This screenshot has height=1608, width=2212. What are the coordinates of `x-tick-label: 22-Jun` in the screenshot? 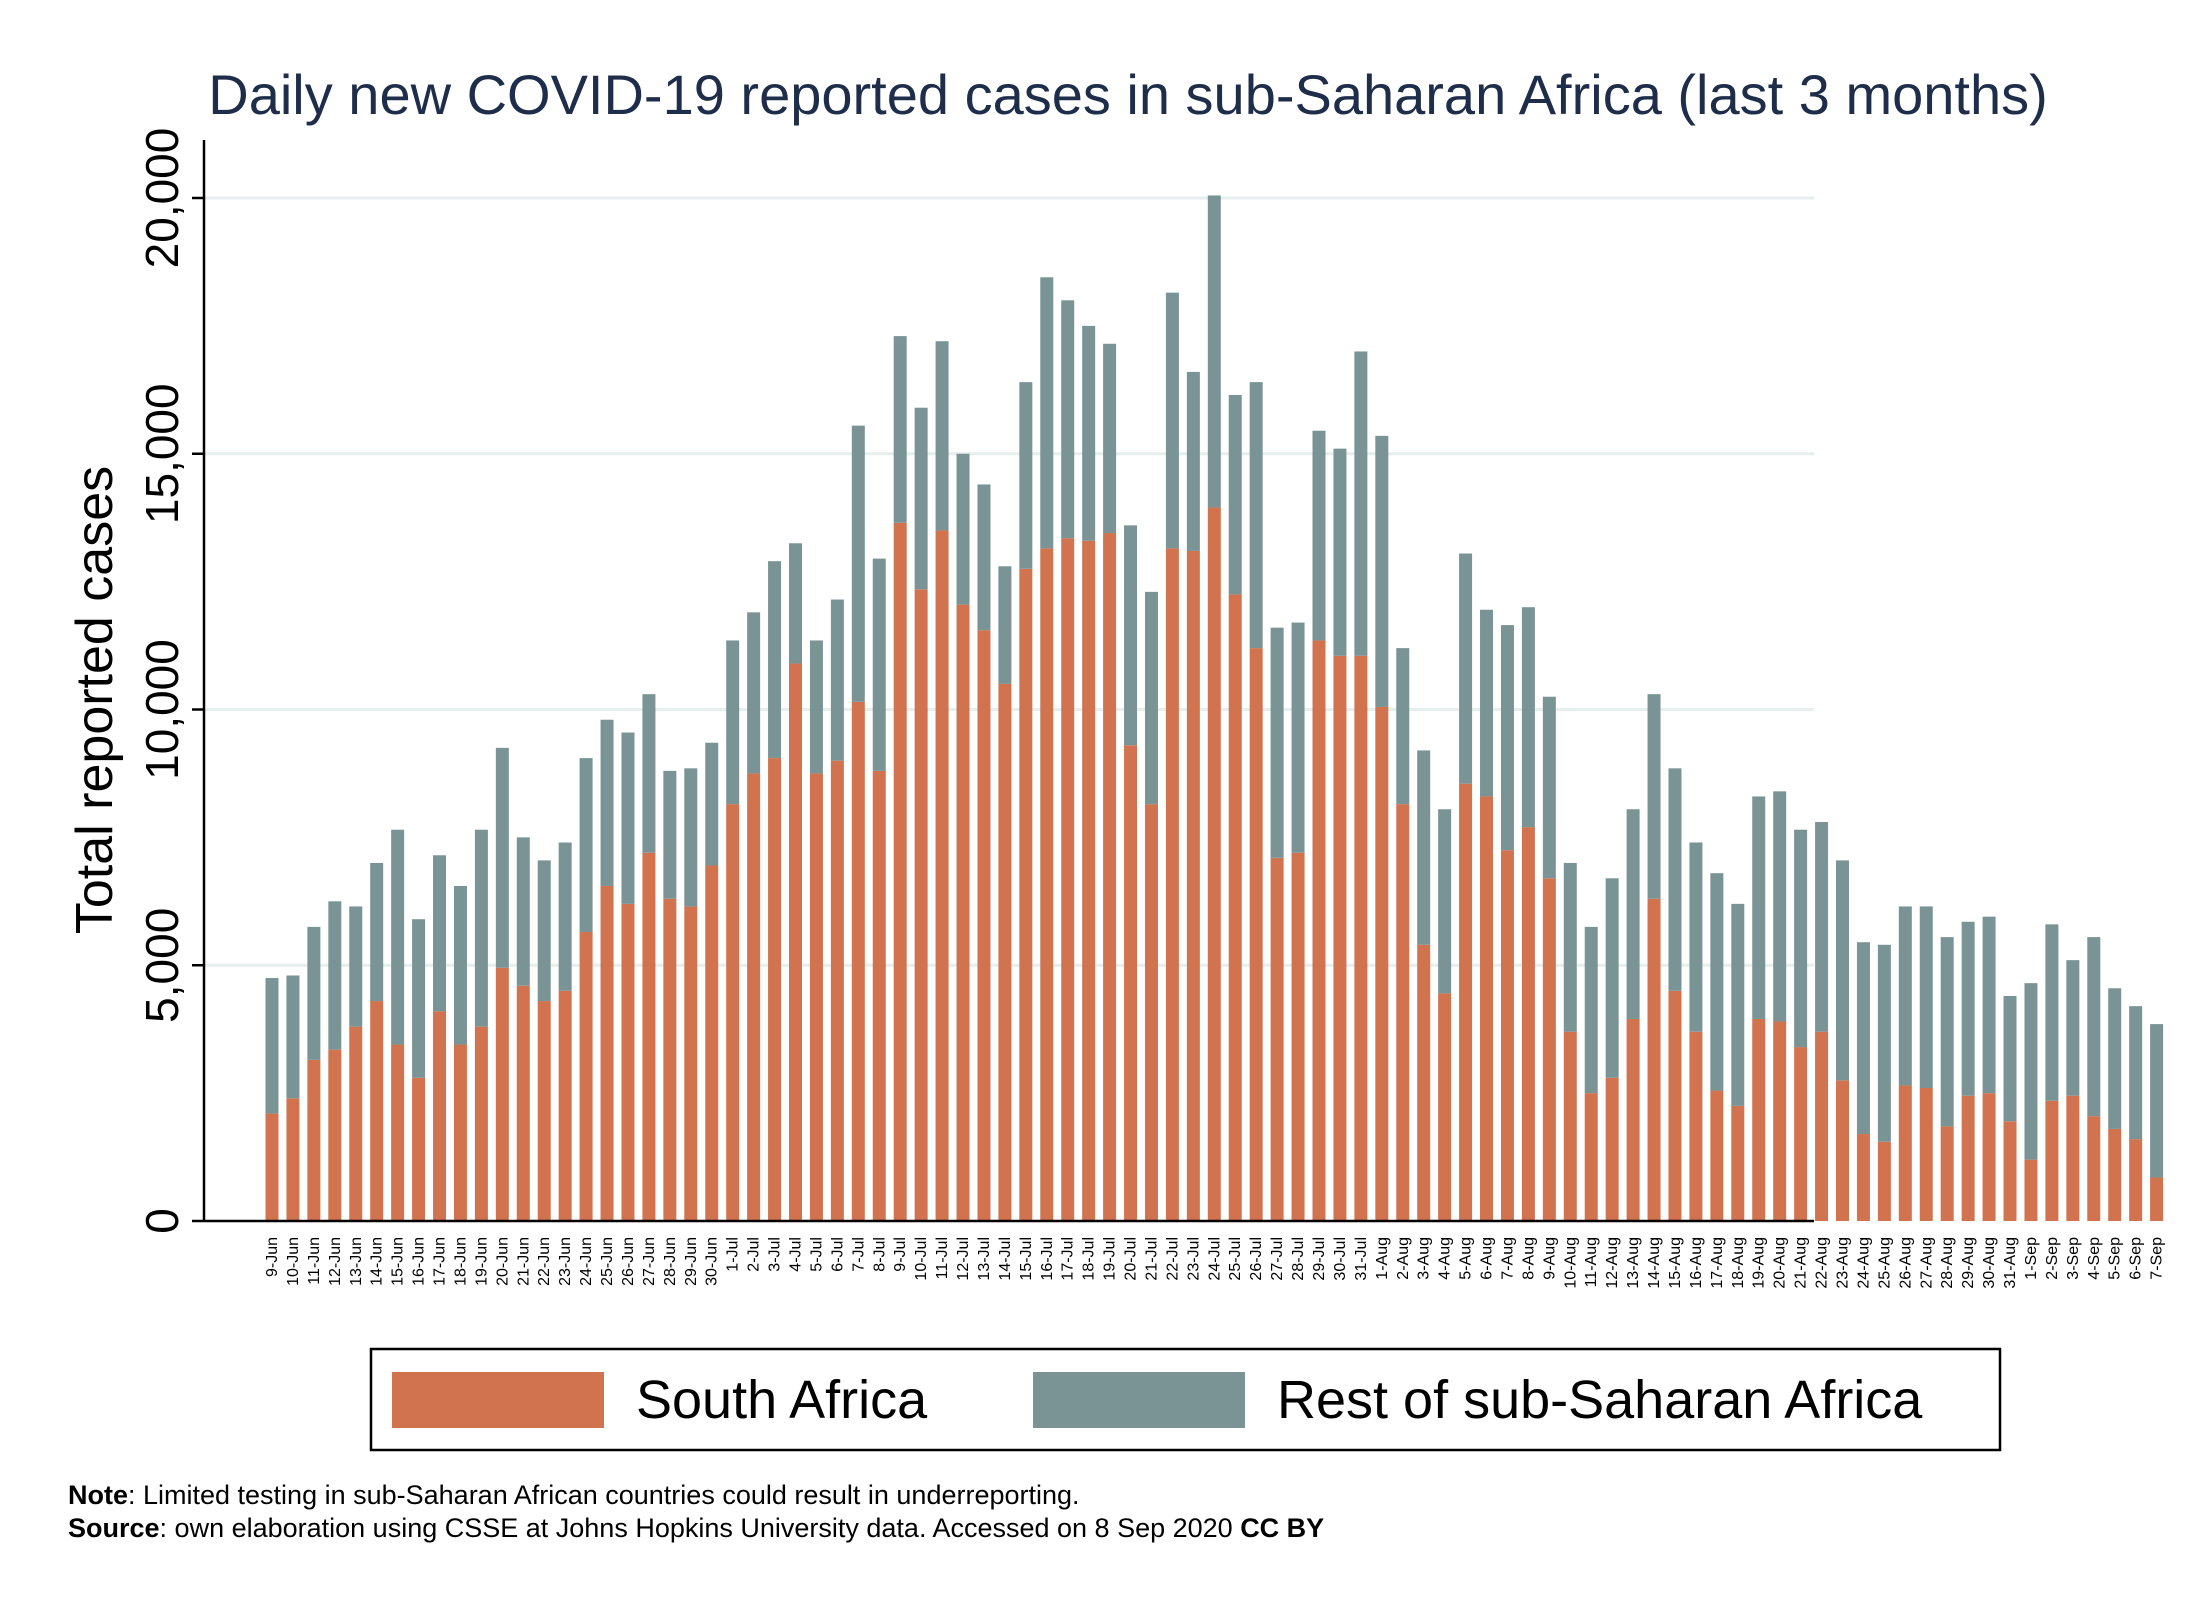 It's located at (544, 1261).